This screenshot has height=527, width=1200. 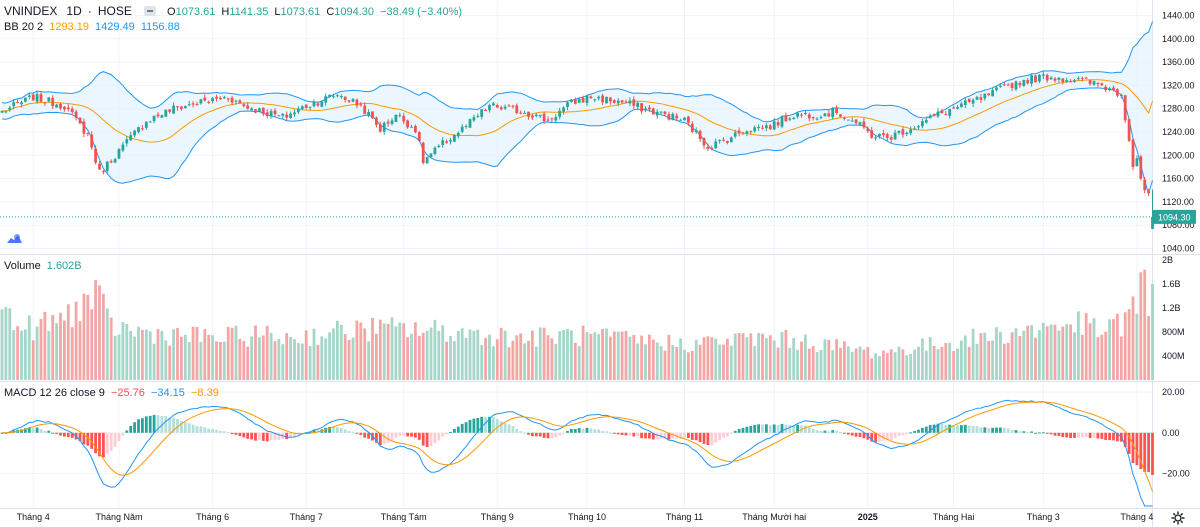 I want to click on price-tick-label: 1160.00, so click(x=1178, y=179).